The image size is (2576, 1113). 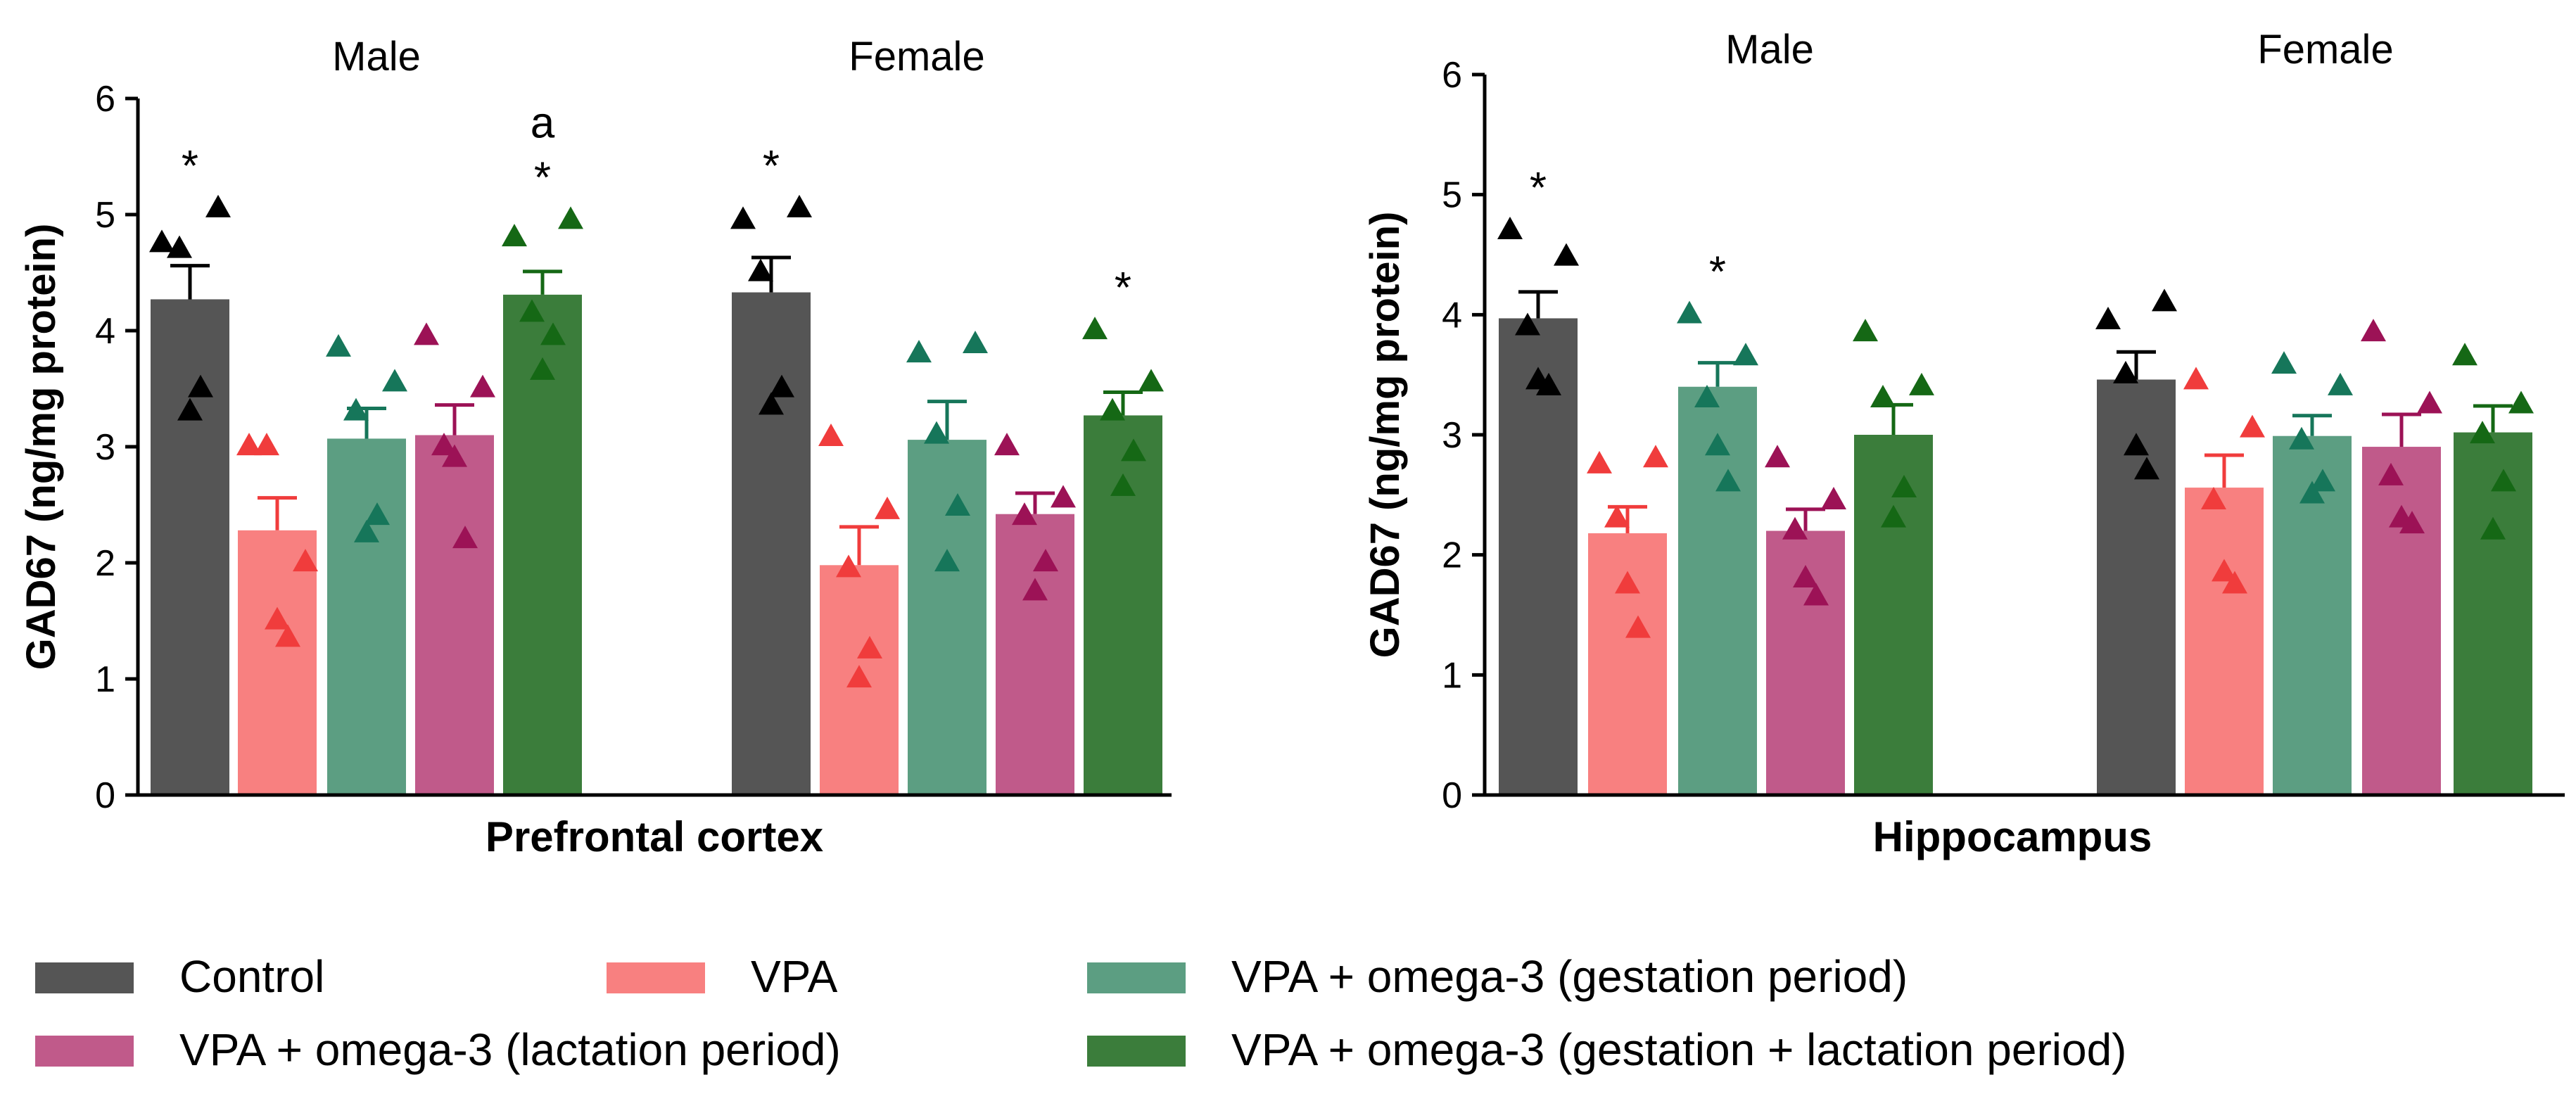 What do you see at coordinates (105, 679) in the screenshot?
I see `y-tick-label: 1` at bounding box center [105, 679].